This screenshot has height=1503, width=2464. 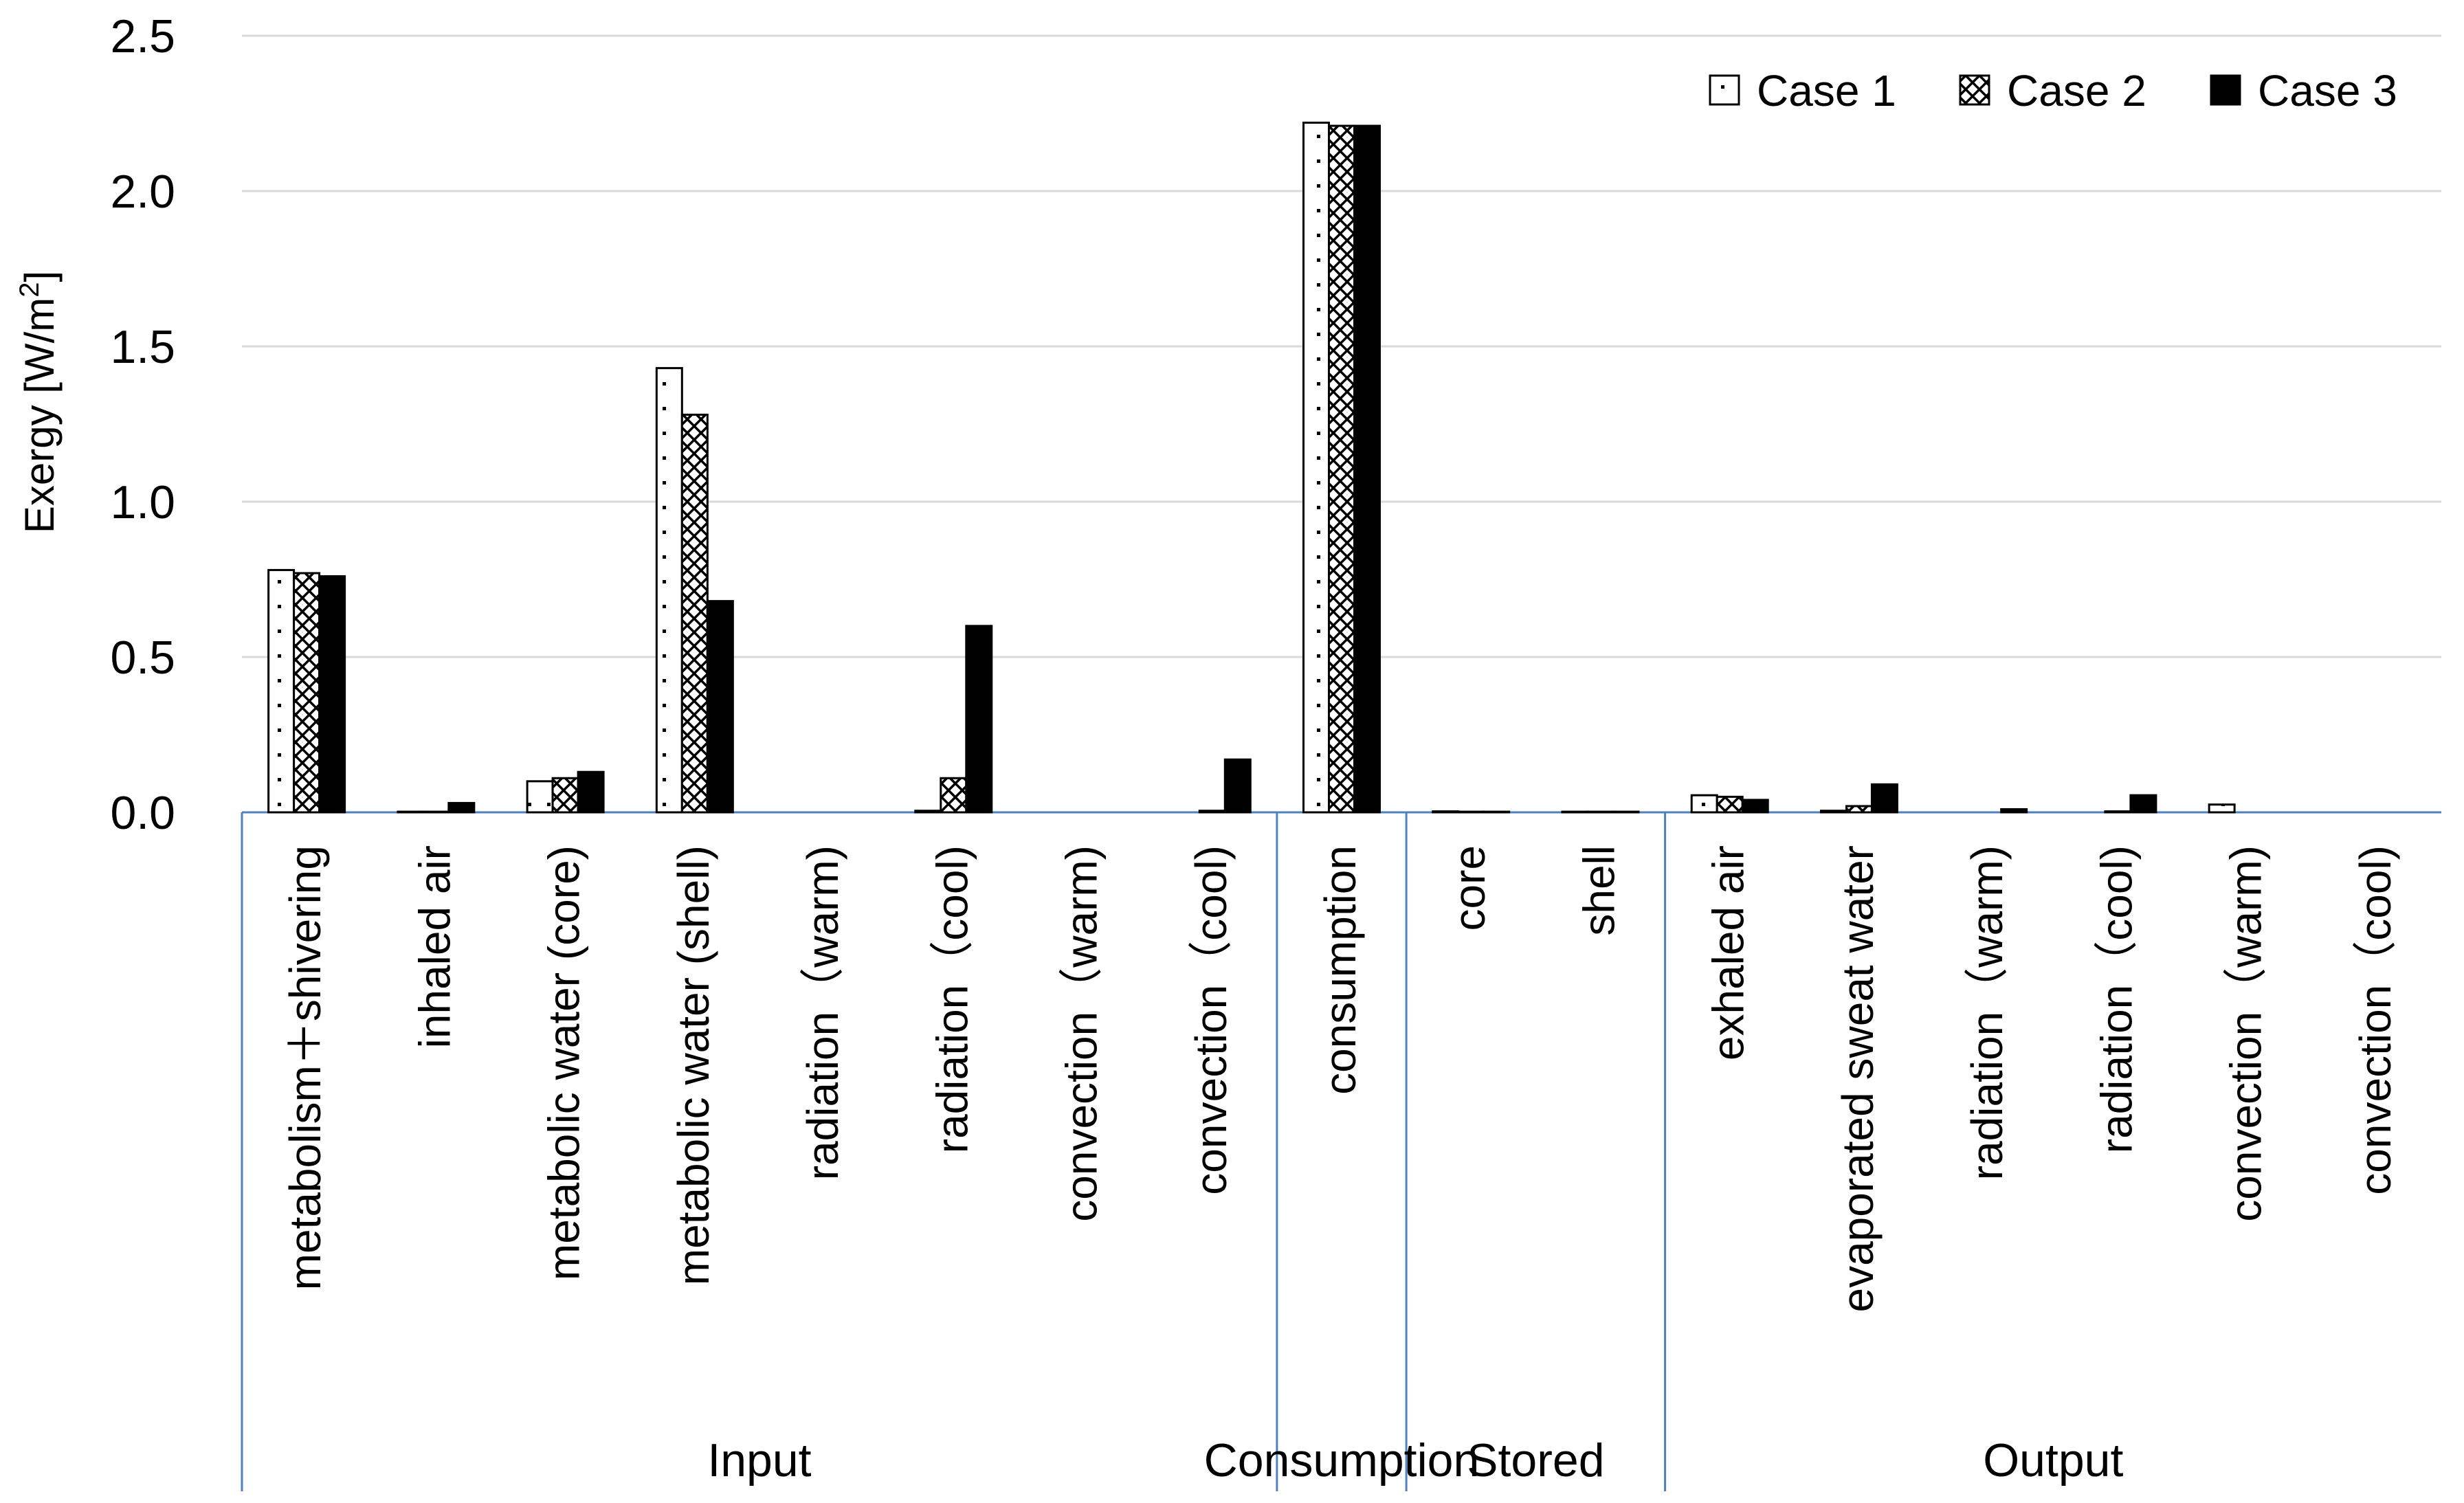 I want to click on legend: Case 1 Case 2 Case 3, so click(x=2053, y=90).